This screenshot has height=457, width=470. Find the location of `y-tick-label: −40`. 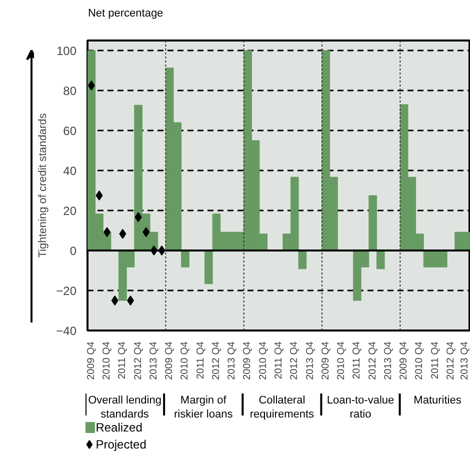

y-tick-label: −40 is located at coordinates (66, 331).